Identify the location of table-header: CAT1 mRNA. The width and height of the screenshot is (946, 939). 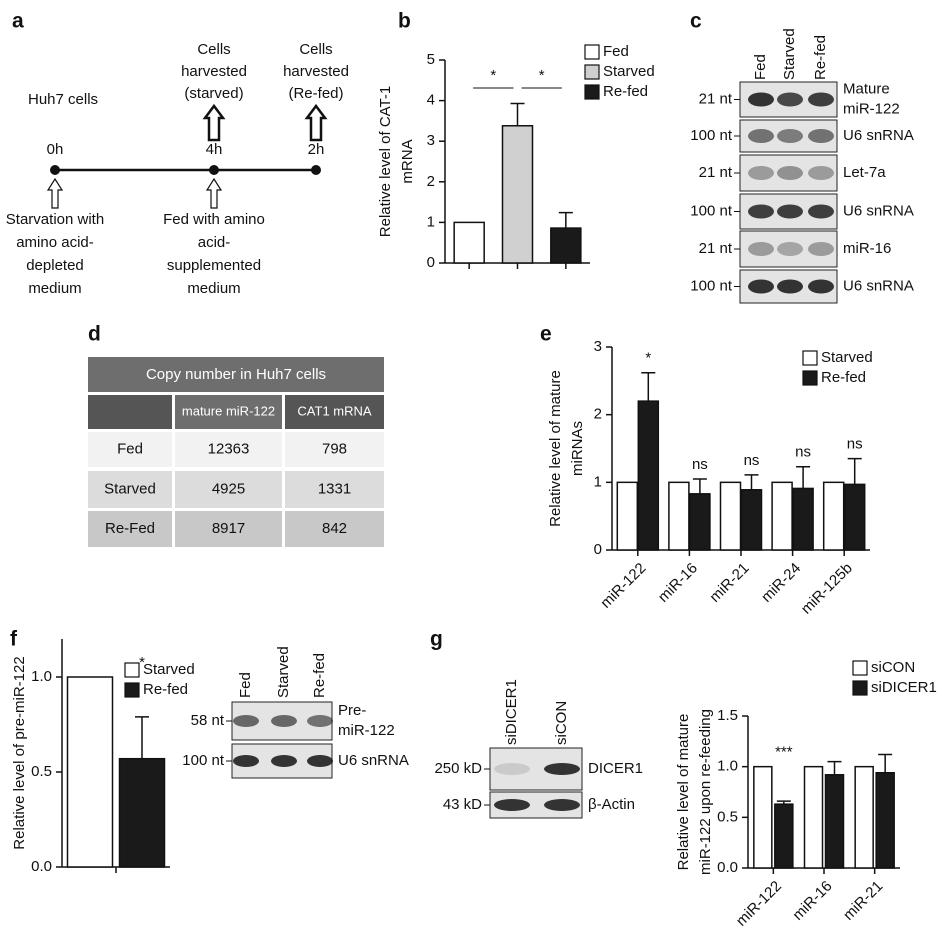
(334, 410).